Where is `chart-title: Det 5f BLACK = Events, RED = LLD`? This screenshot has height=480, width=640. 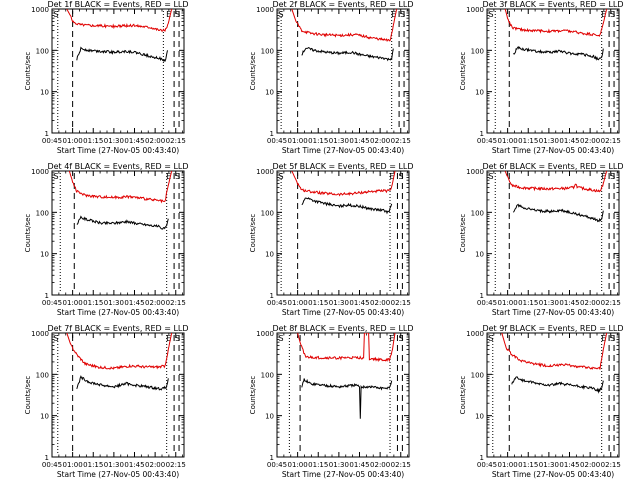
chart-title: Det 5f BLACK = Events, RED = LLD is located at coordinates (342, 166).